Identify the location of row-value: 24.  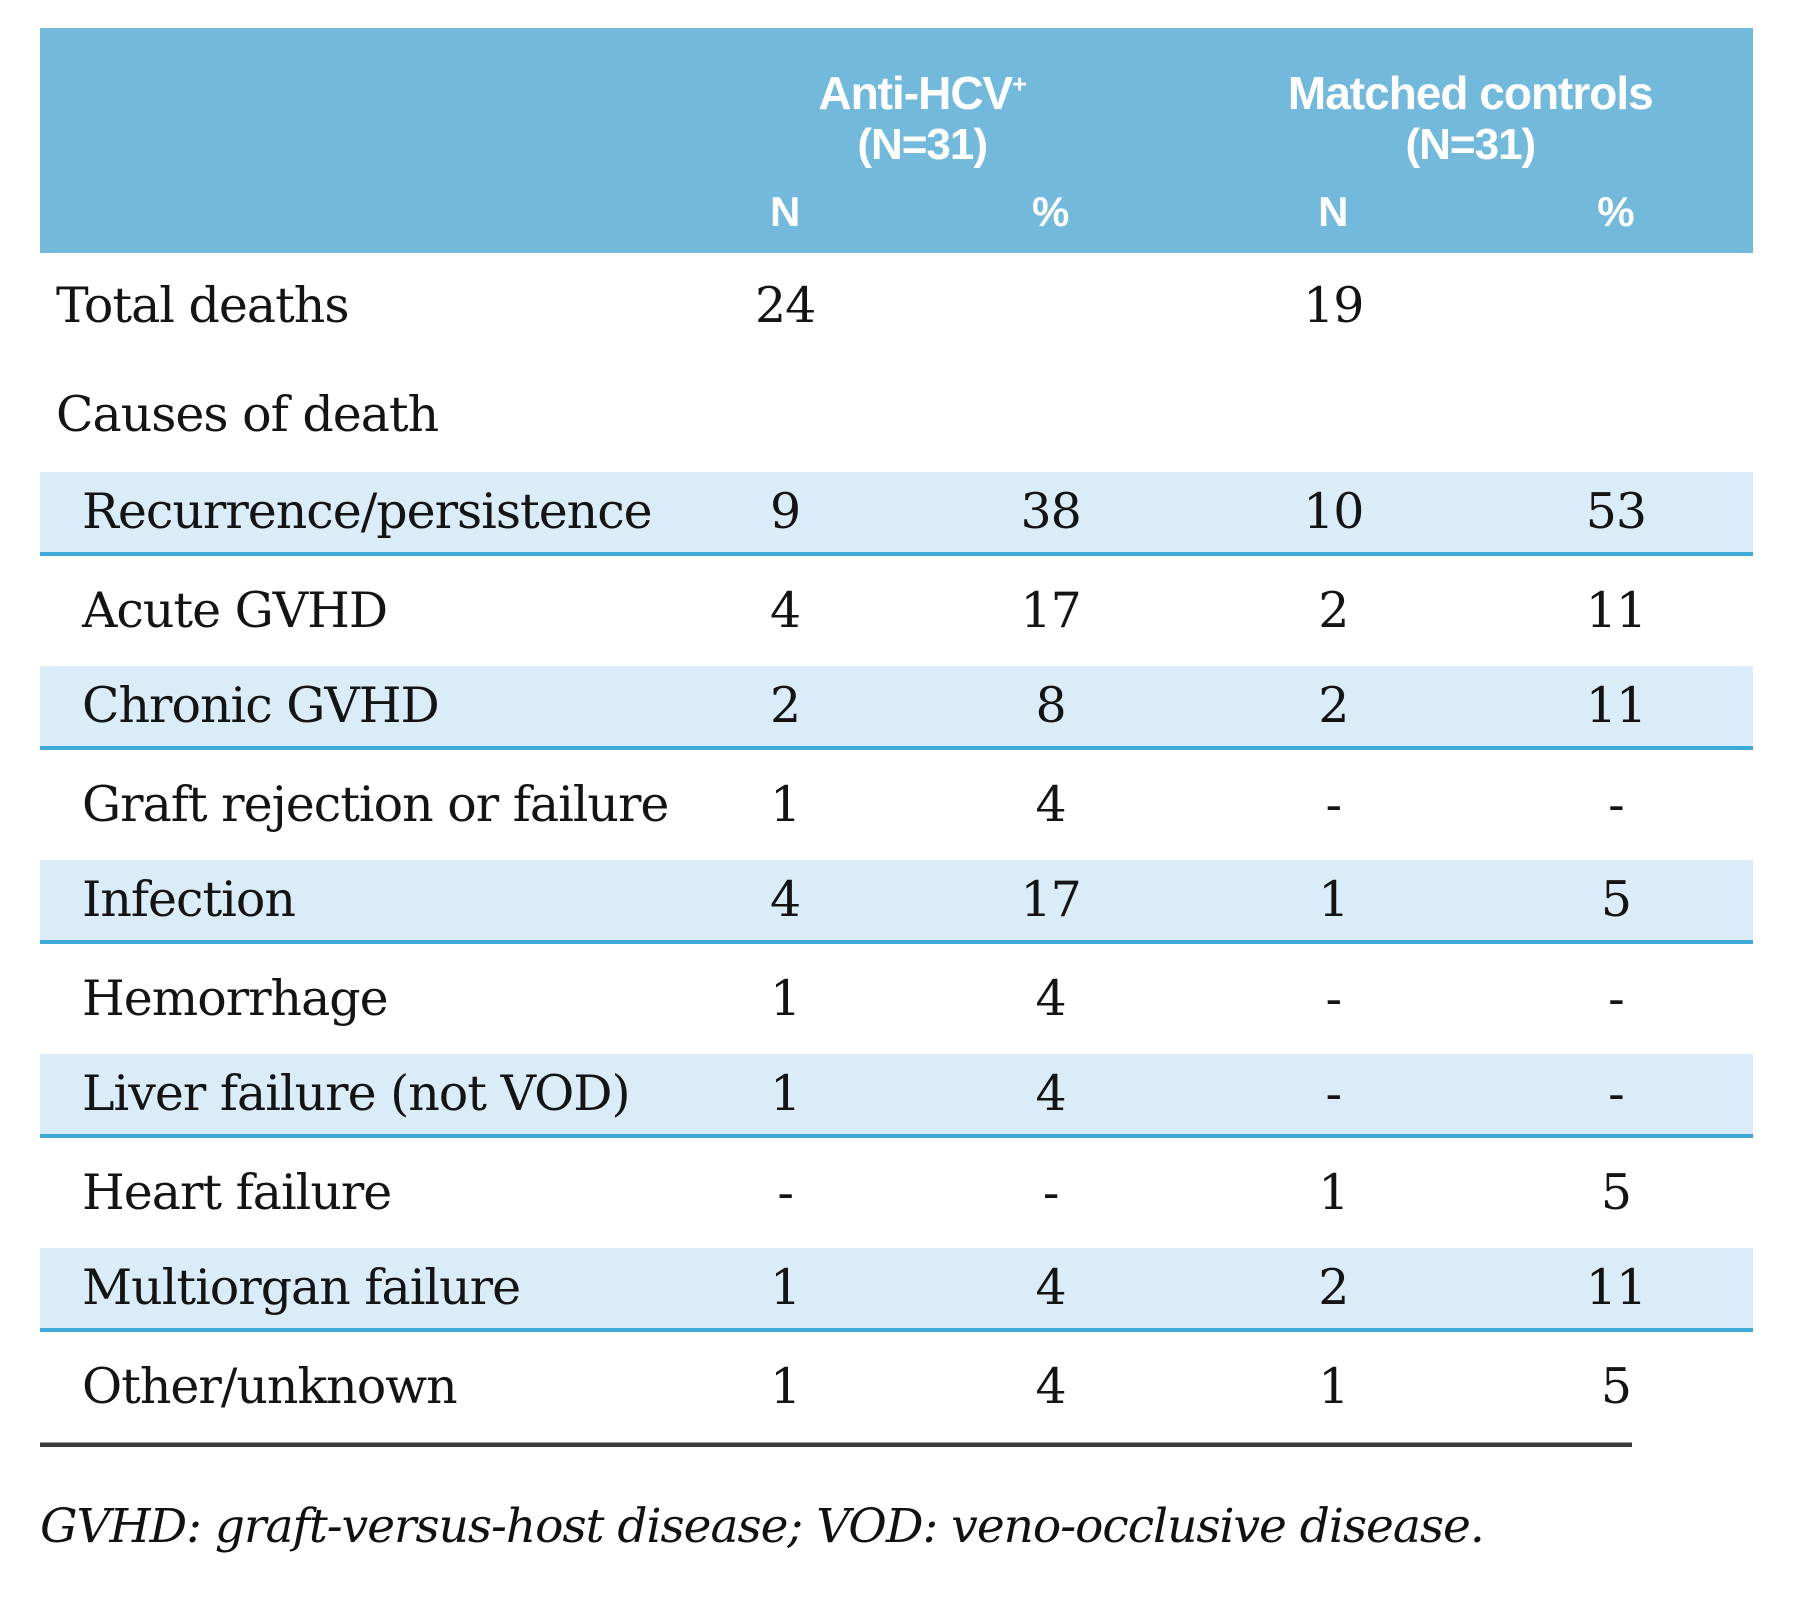
(785, 305).